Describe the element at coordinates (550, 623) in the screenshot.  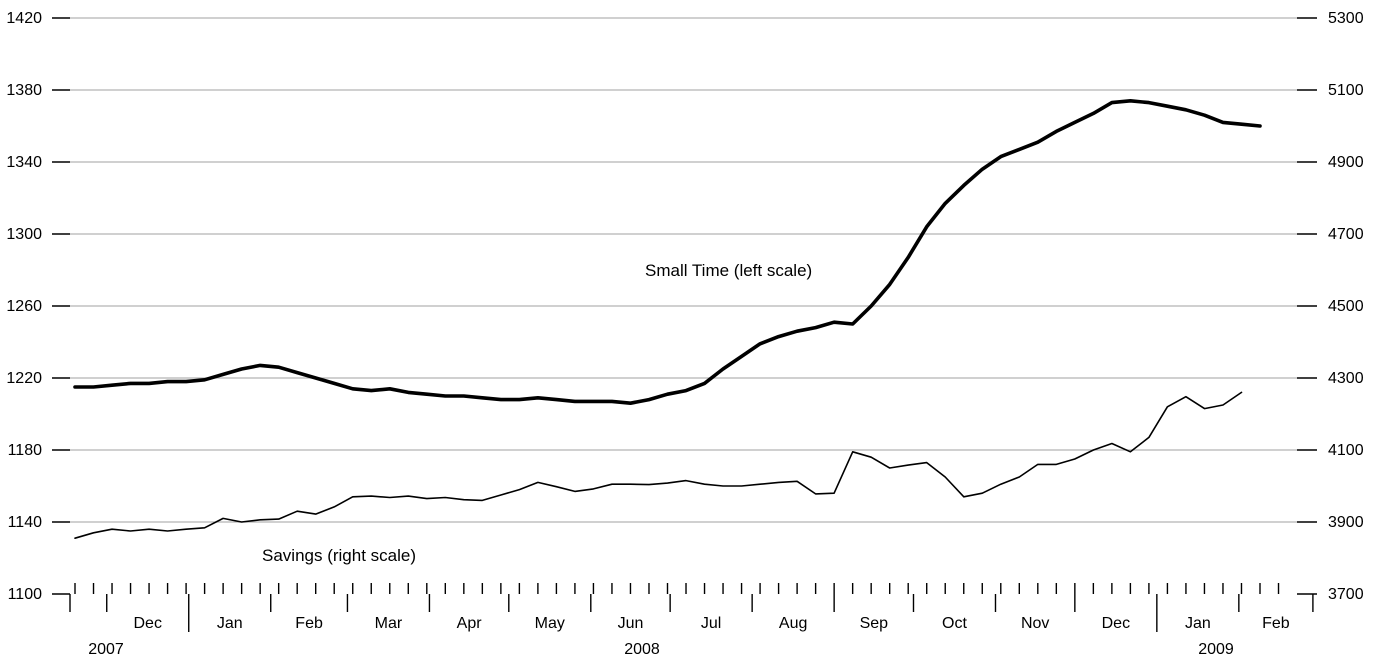
I see `month-label: May` at that location.